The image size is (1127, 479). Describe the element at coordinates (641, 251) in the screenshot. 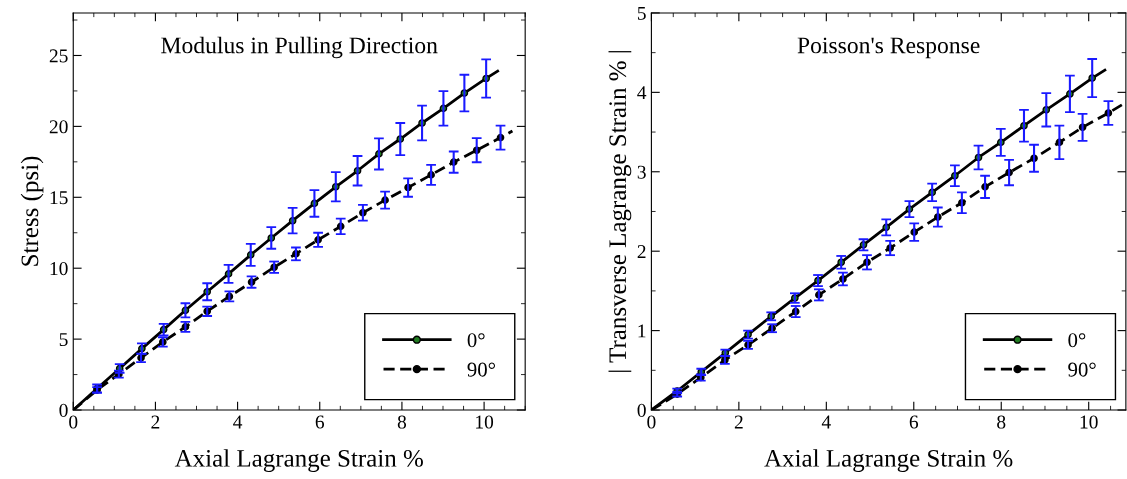

I see `y-tick-label: 2` at that location.